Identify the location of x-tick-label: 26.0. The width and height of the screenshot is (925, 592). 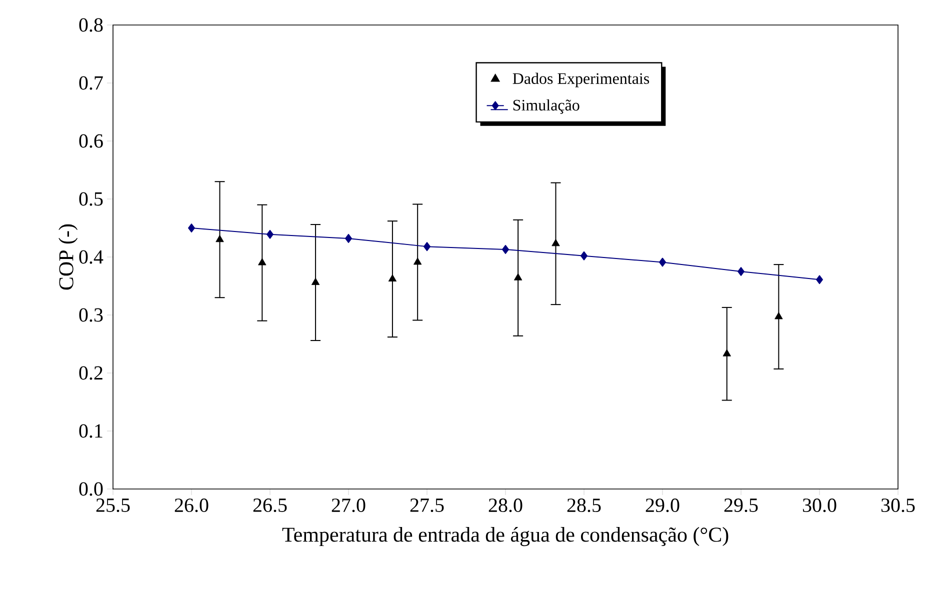
(191, 505).